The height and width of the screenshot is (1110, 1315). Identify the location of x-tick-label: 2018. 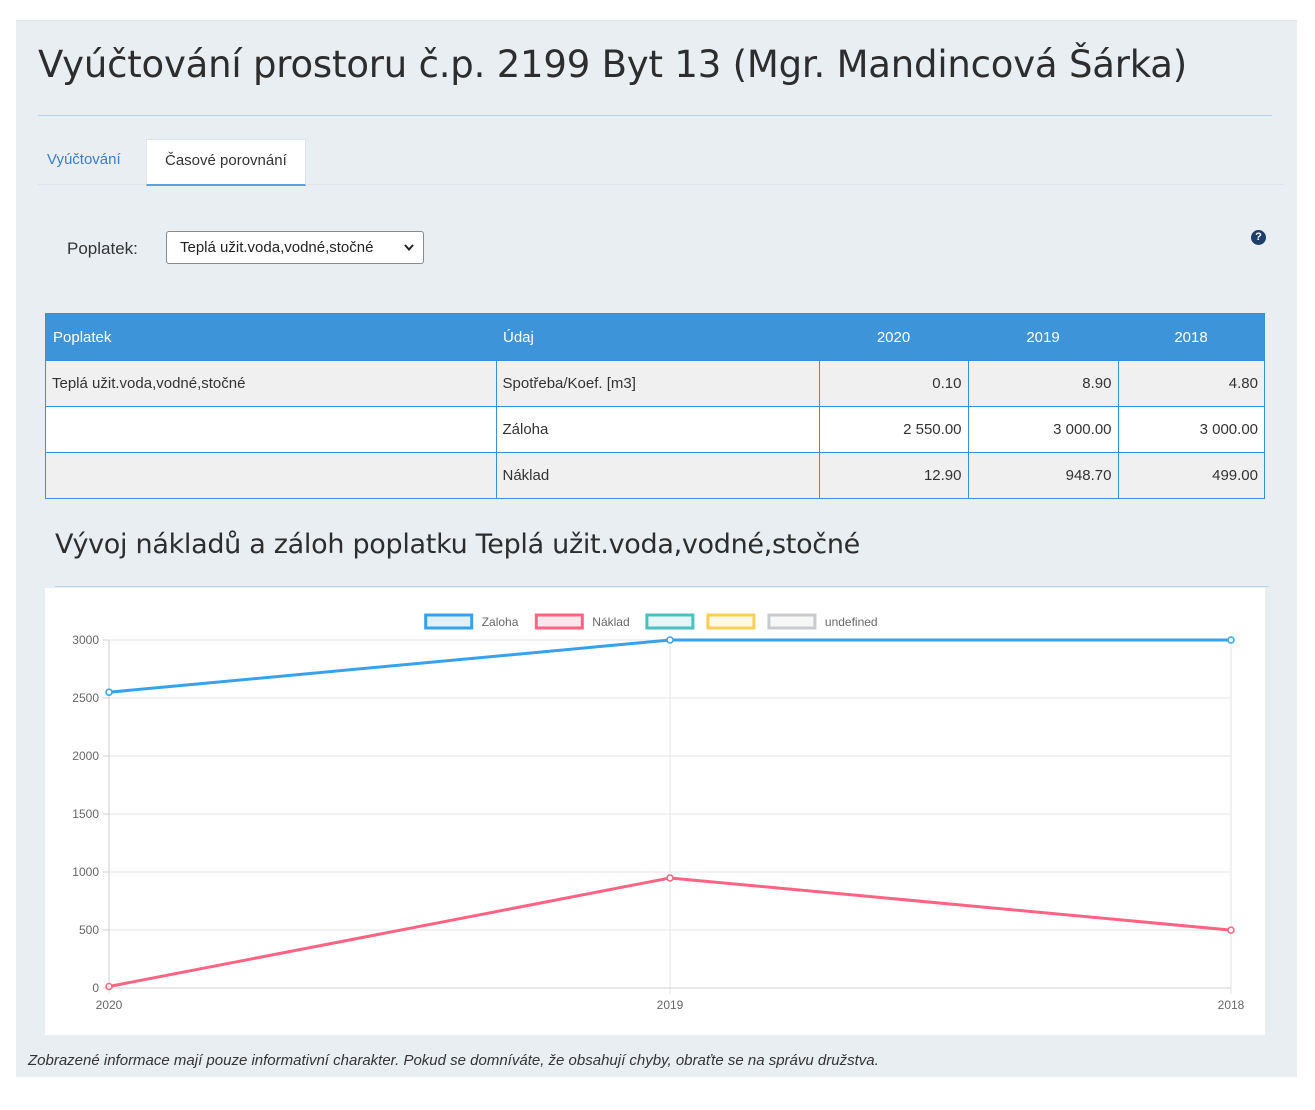
(1231, 1005).